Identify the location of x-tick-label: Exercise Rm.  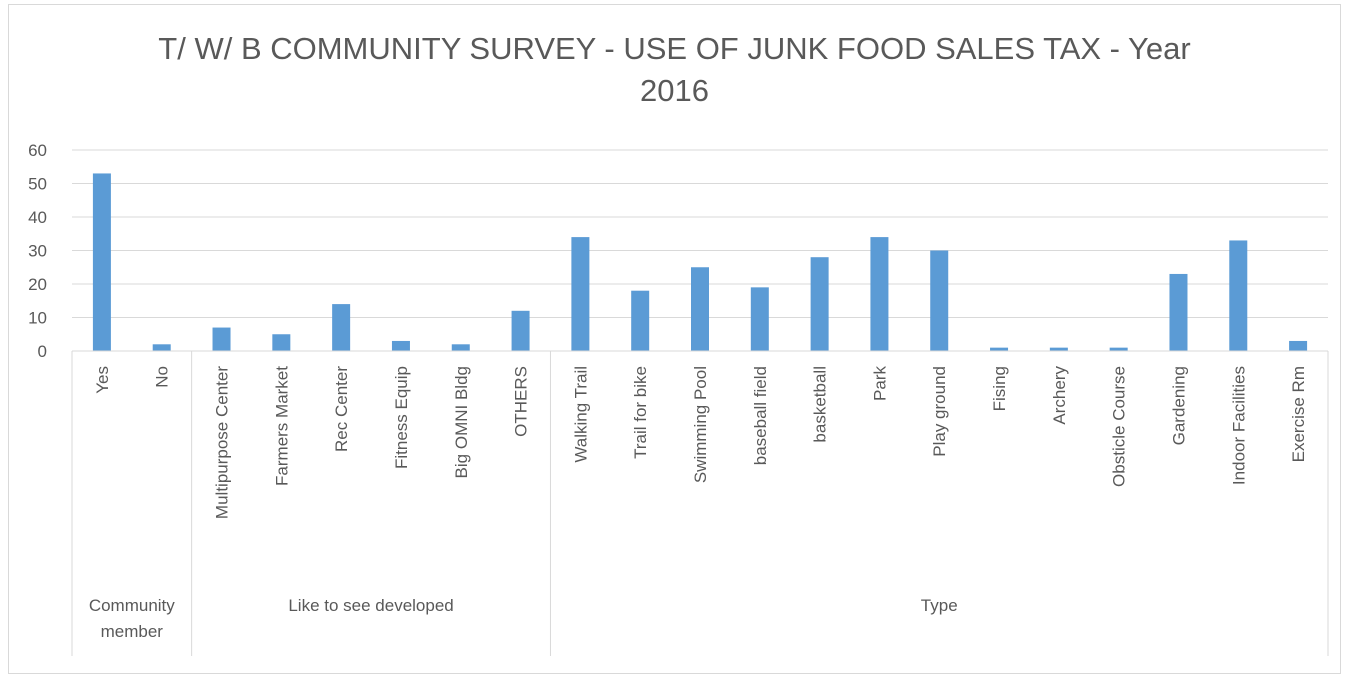
(1298, 414).